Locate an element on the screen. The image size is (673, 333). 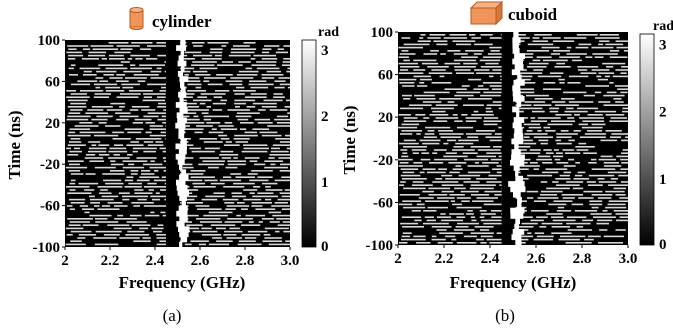
chart-title: cylinder is located at coordinates (182, 21).